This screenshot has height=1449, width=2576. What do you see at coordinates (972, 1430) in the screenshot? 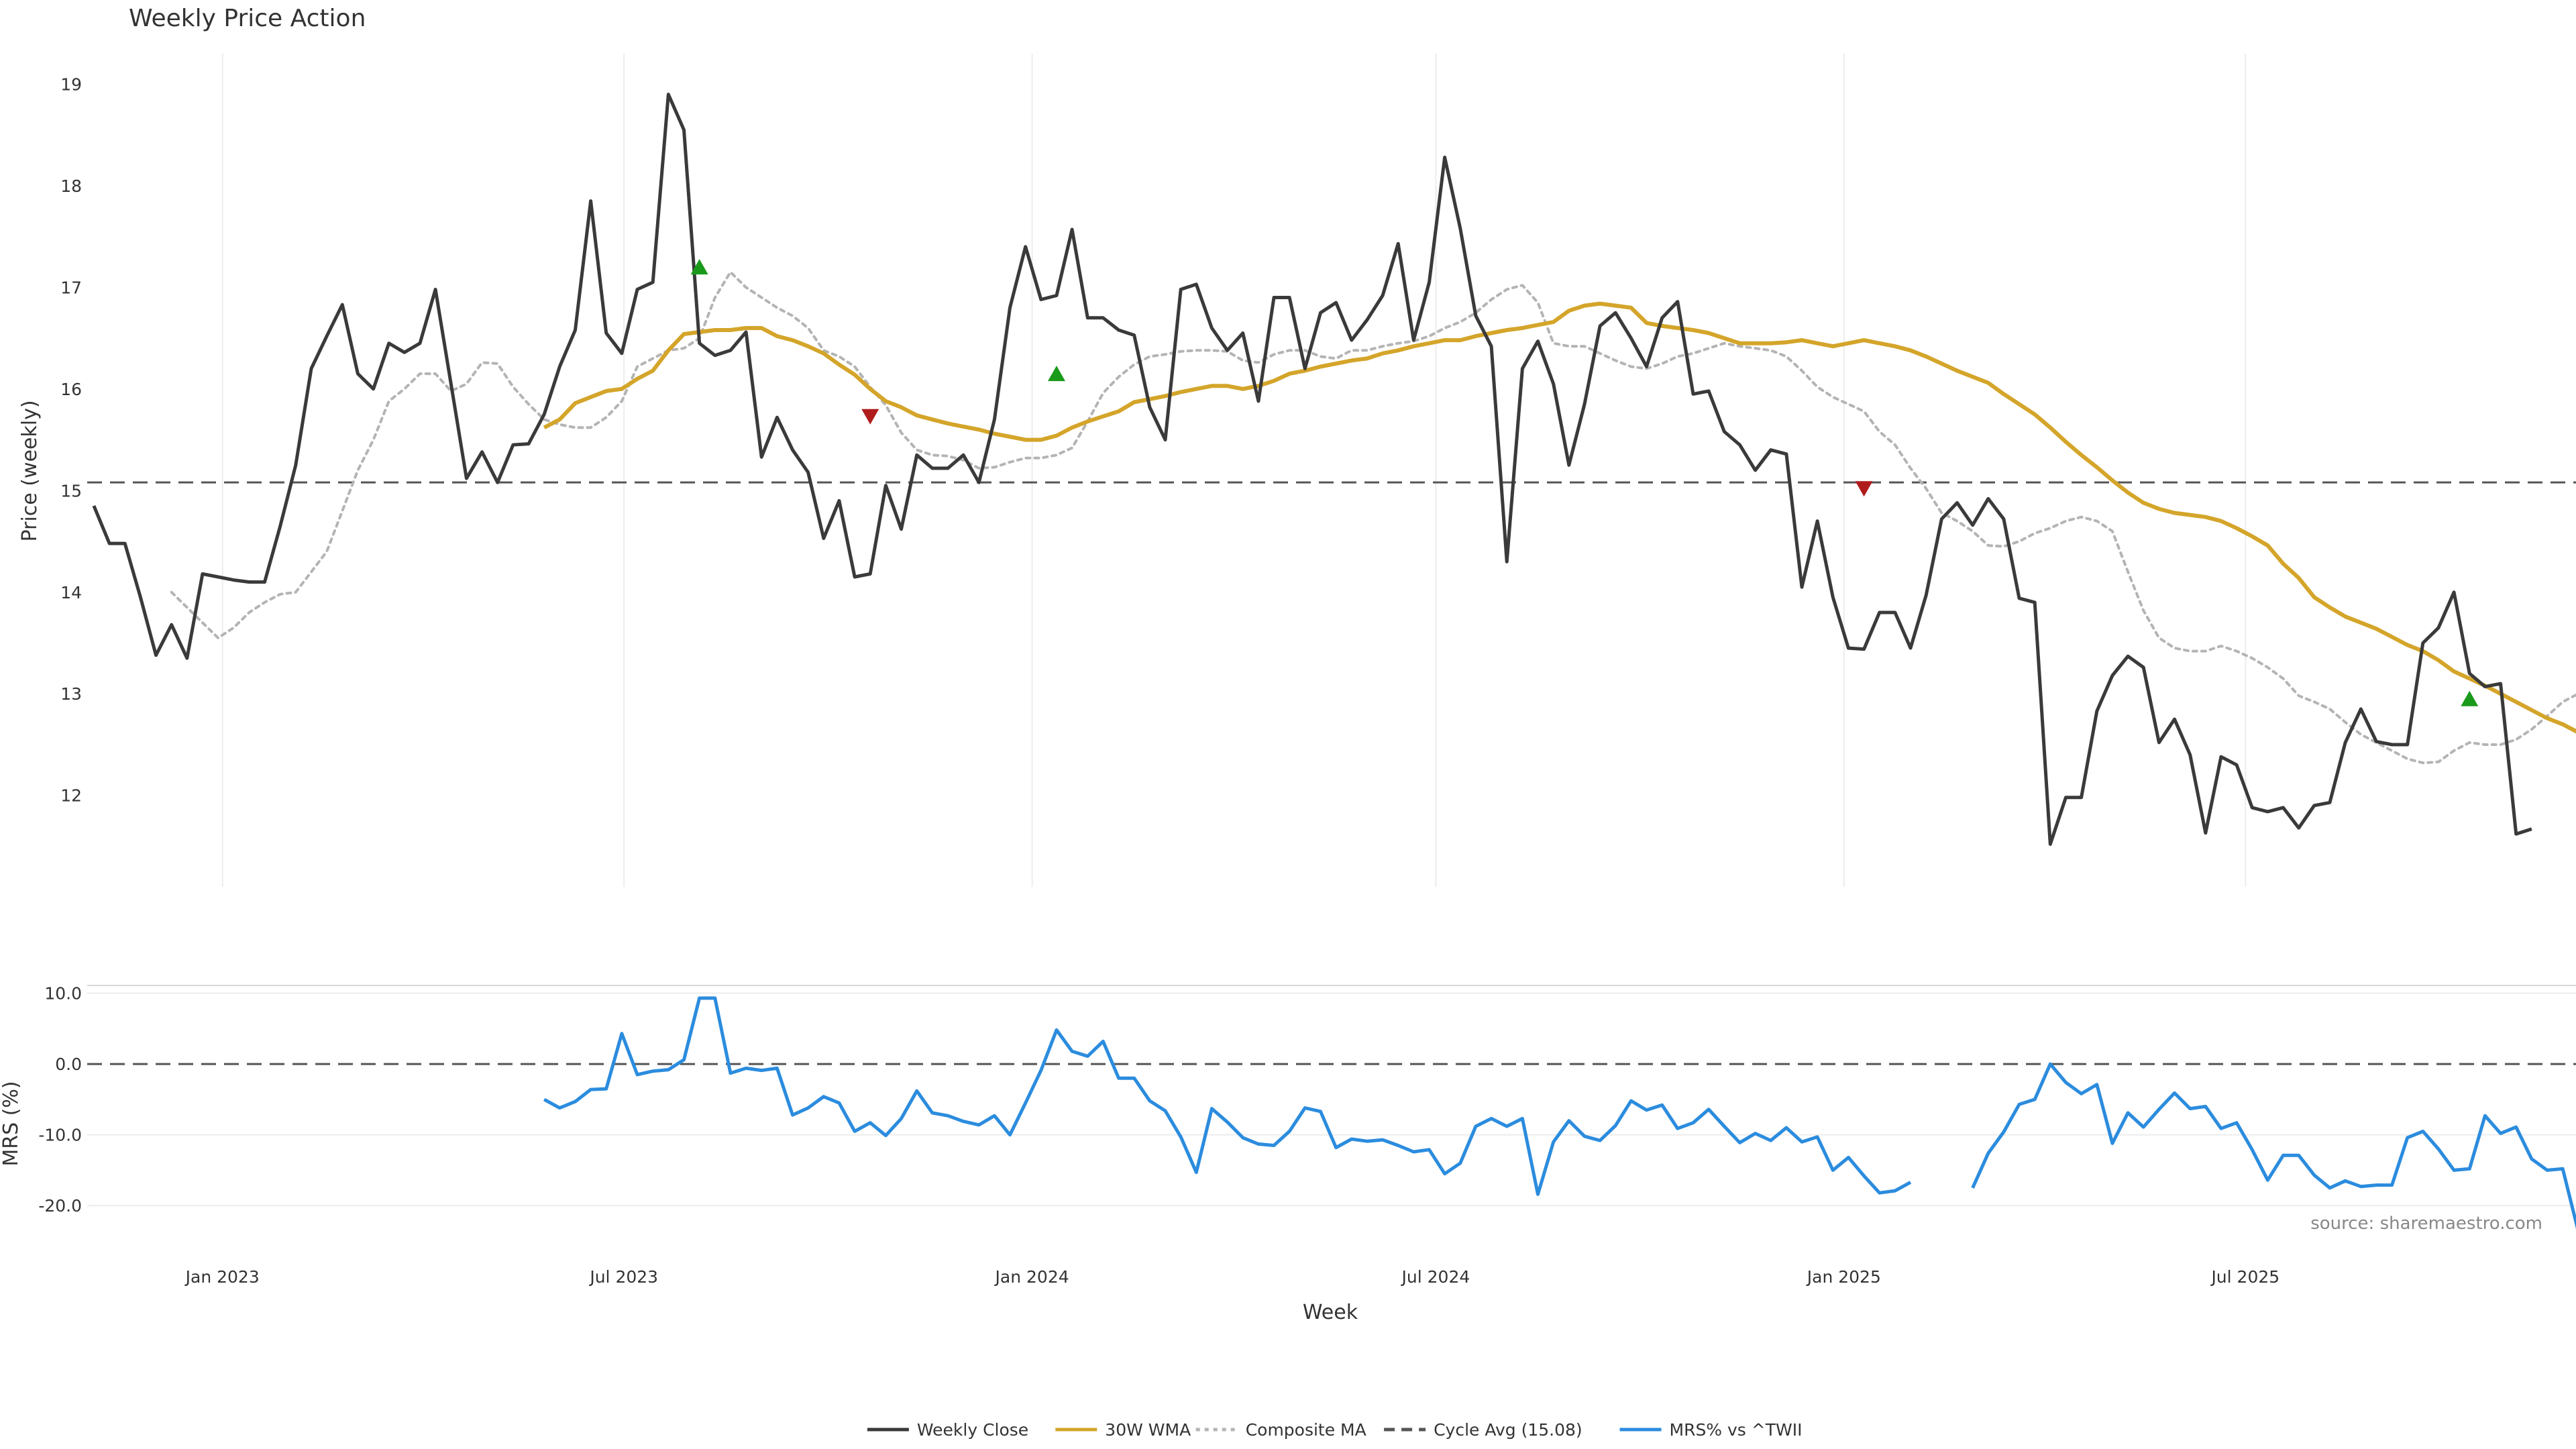
I see `legend-label-weekly-close: Weekly Close` at bounding box center [972, 1430].